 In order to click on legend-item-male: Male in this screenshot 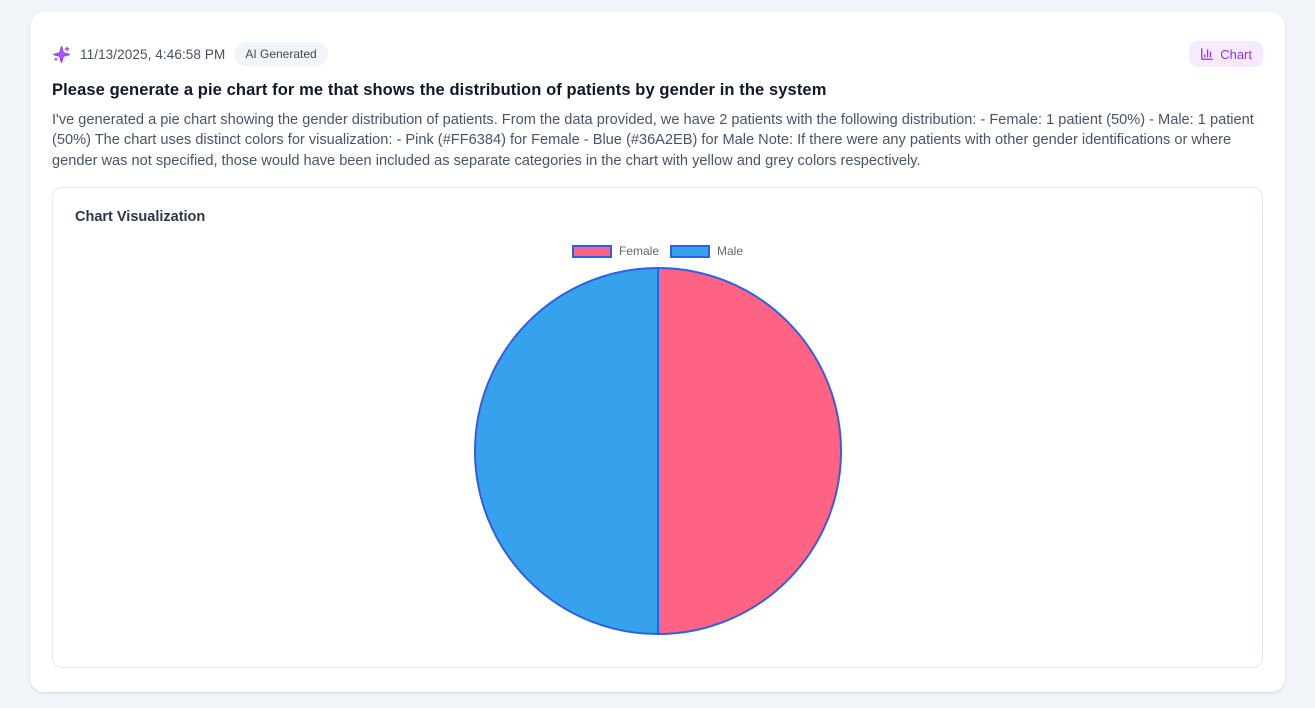, I will do `click(706, 251)`.